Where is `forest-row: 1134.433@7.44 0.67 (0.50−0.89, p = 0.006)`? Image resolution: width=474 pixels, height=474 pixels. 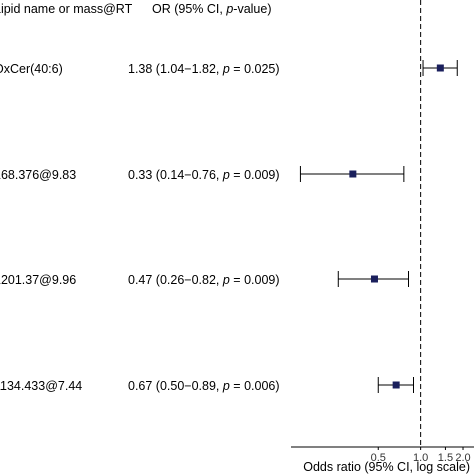
forest-row: 1134.433@7.44 0.67 (0.50−0.89, p = 0.006) is located at coordinates (207, 385).